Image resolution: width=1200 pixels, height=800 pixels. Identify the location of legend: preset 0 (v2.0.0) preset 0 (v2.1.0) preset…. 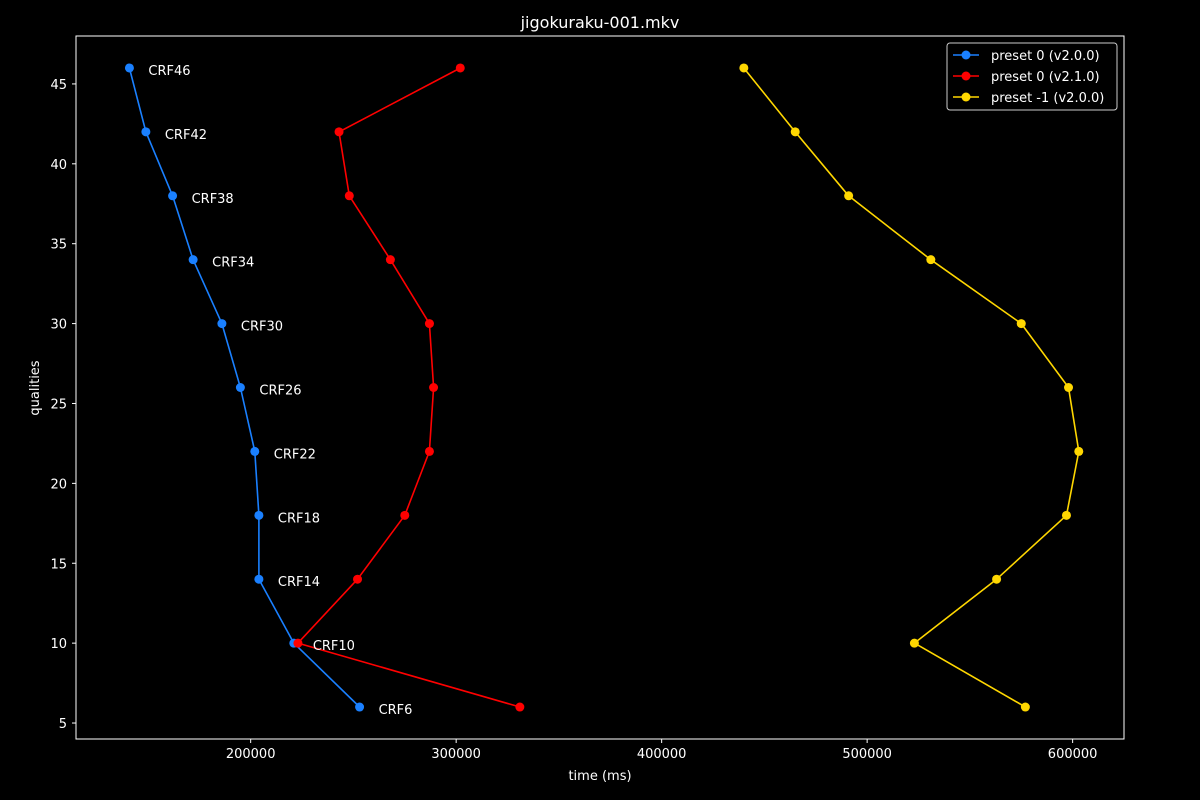
(1032, 76).